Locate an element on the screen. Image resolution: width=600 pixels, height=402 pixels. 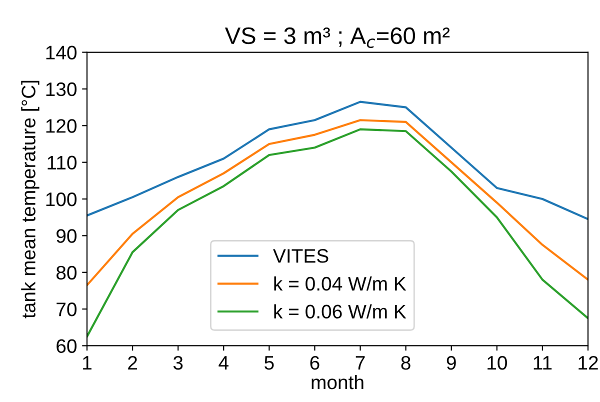
y-tick-label: 110 is located at coordinates (62, 163).